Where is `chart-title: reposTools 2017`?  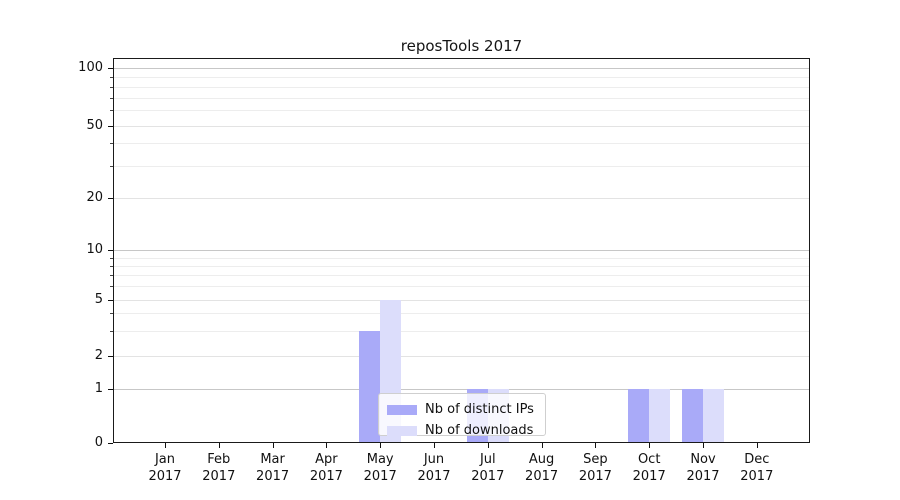
chart-title: reposTools 2017 is located at coordinates (461, 46).